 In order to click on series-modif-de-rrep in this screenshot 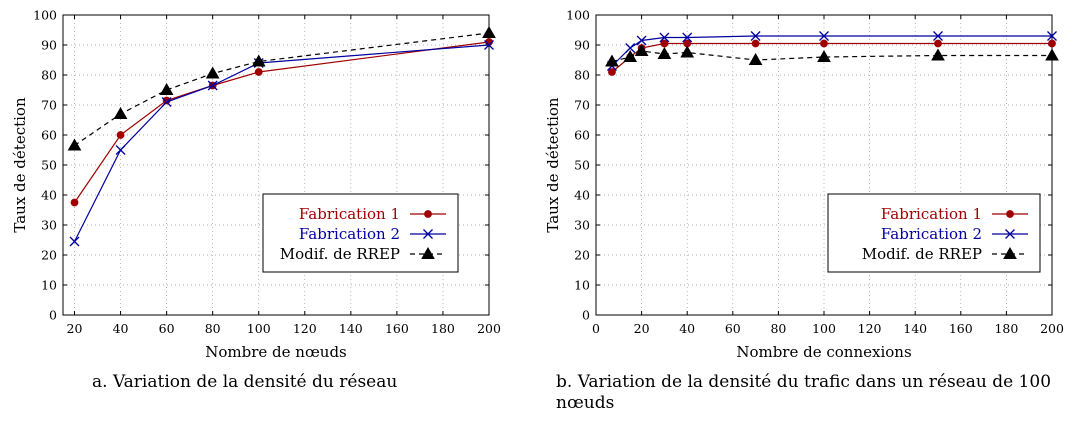, I will do `click(832, 55)`.